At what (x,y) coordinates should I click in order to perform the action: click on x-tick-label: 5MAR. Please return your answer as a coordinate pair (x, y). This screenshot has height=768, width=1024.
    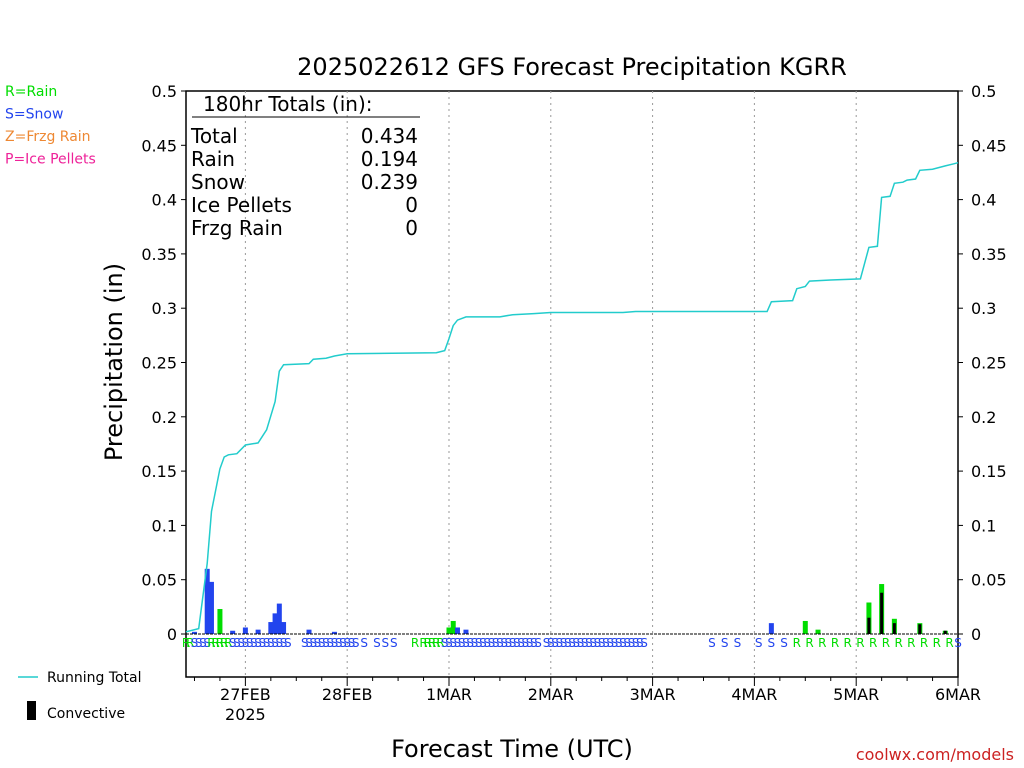
    Looking at the image, I should click on (856, 694).